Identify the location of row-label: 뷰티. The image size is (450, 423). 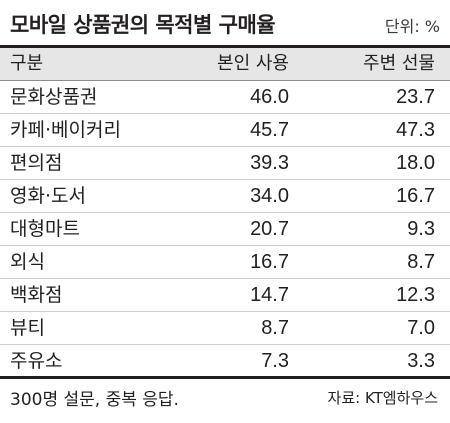
(27, 328).